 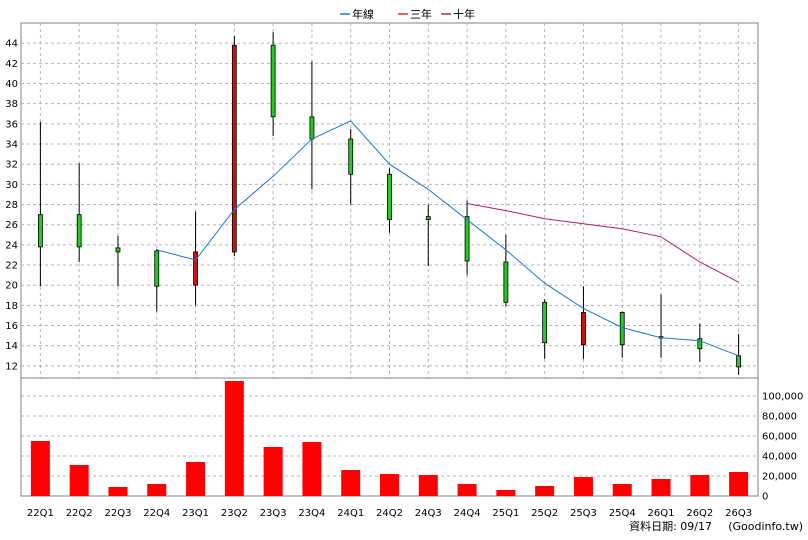 I want to click on x-tick-label: 24Q2, so click(x=389, y=513).